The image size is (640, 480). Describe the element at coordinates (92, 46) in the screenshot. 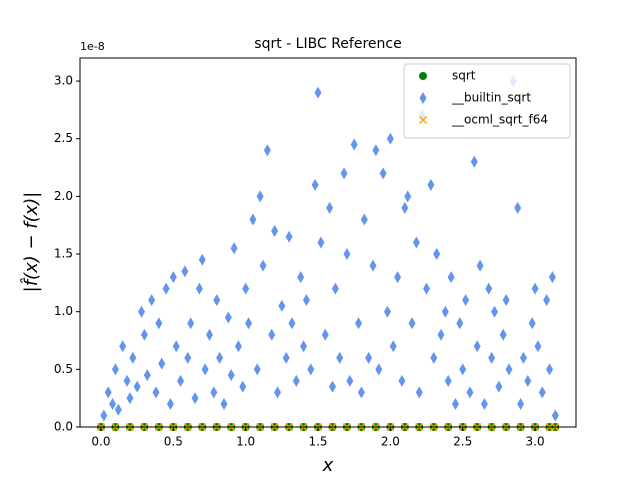

I see `y-offset-label: 1e-8` at that location.